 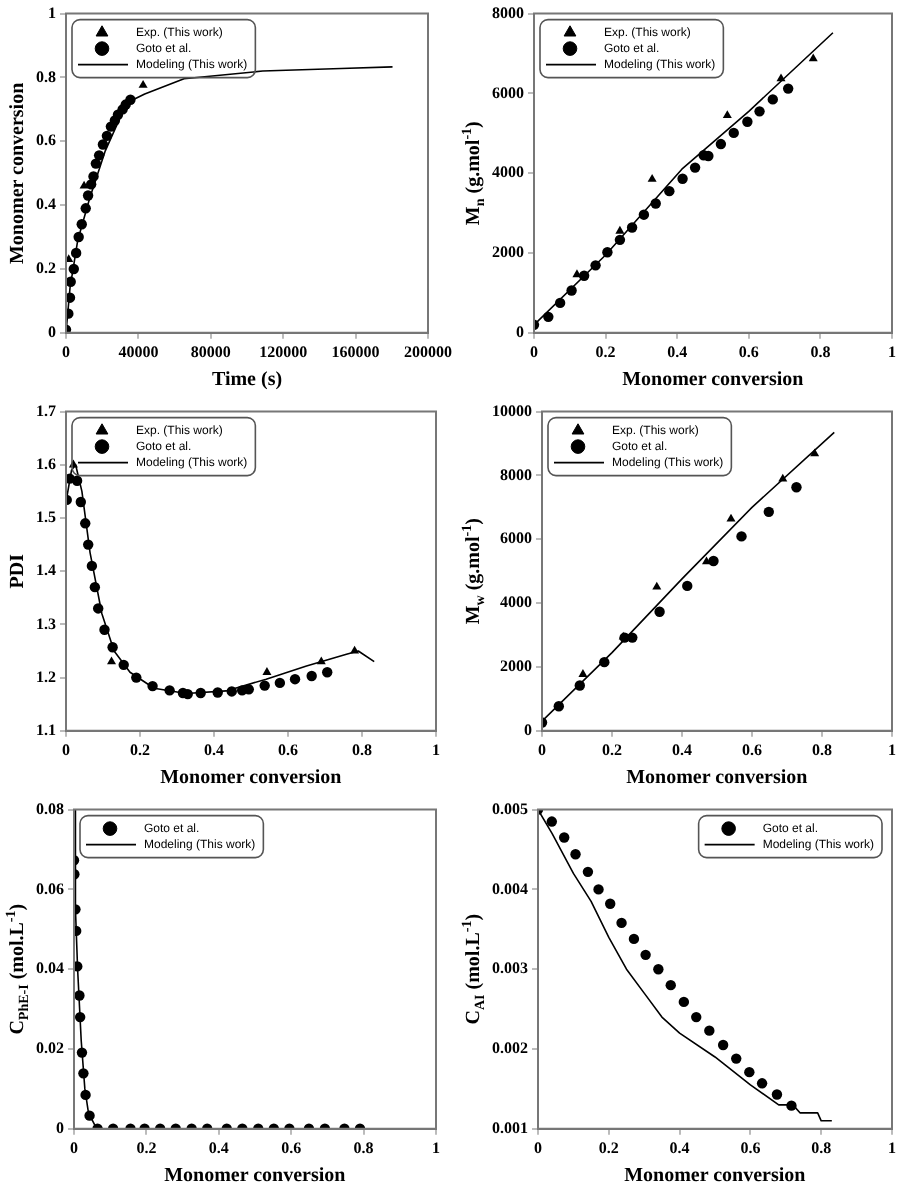 I want to click on y-tick-label: 0.005, so click(x=510, y=808).